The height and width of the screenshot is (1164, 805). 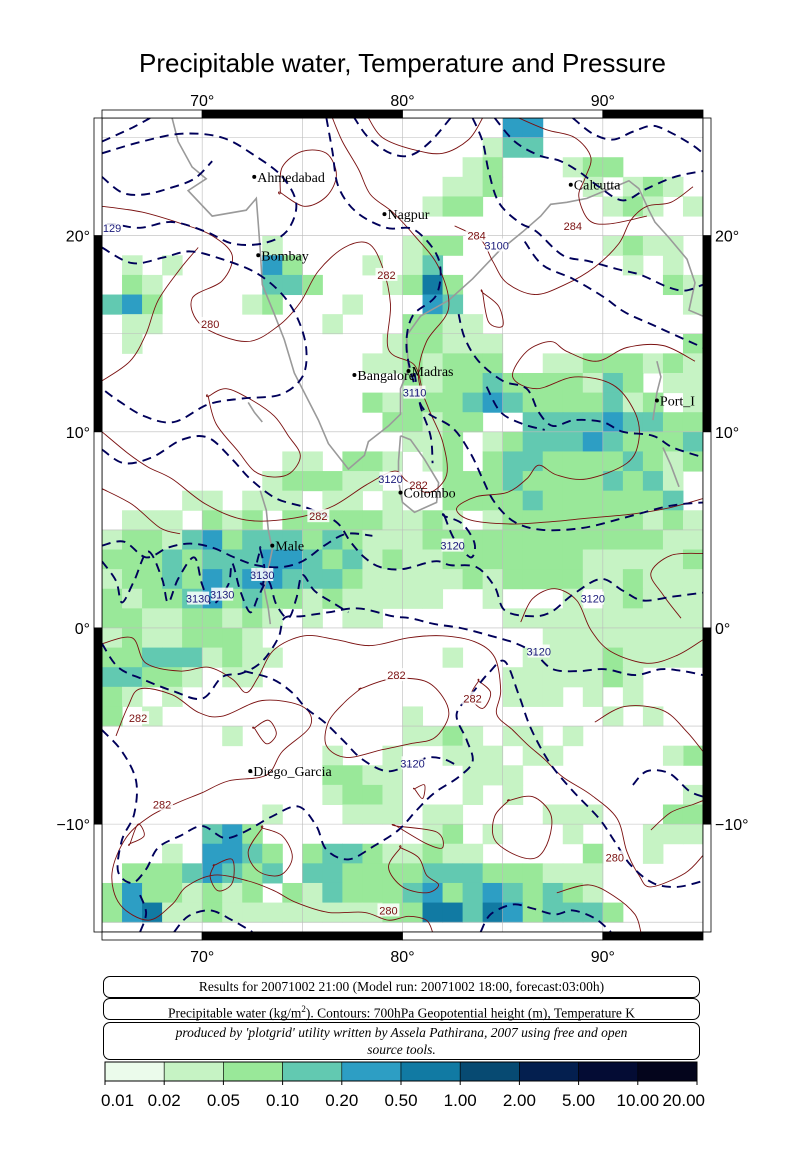 I want to click on sri-lanka-coastline, so click(x=418, y=474).